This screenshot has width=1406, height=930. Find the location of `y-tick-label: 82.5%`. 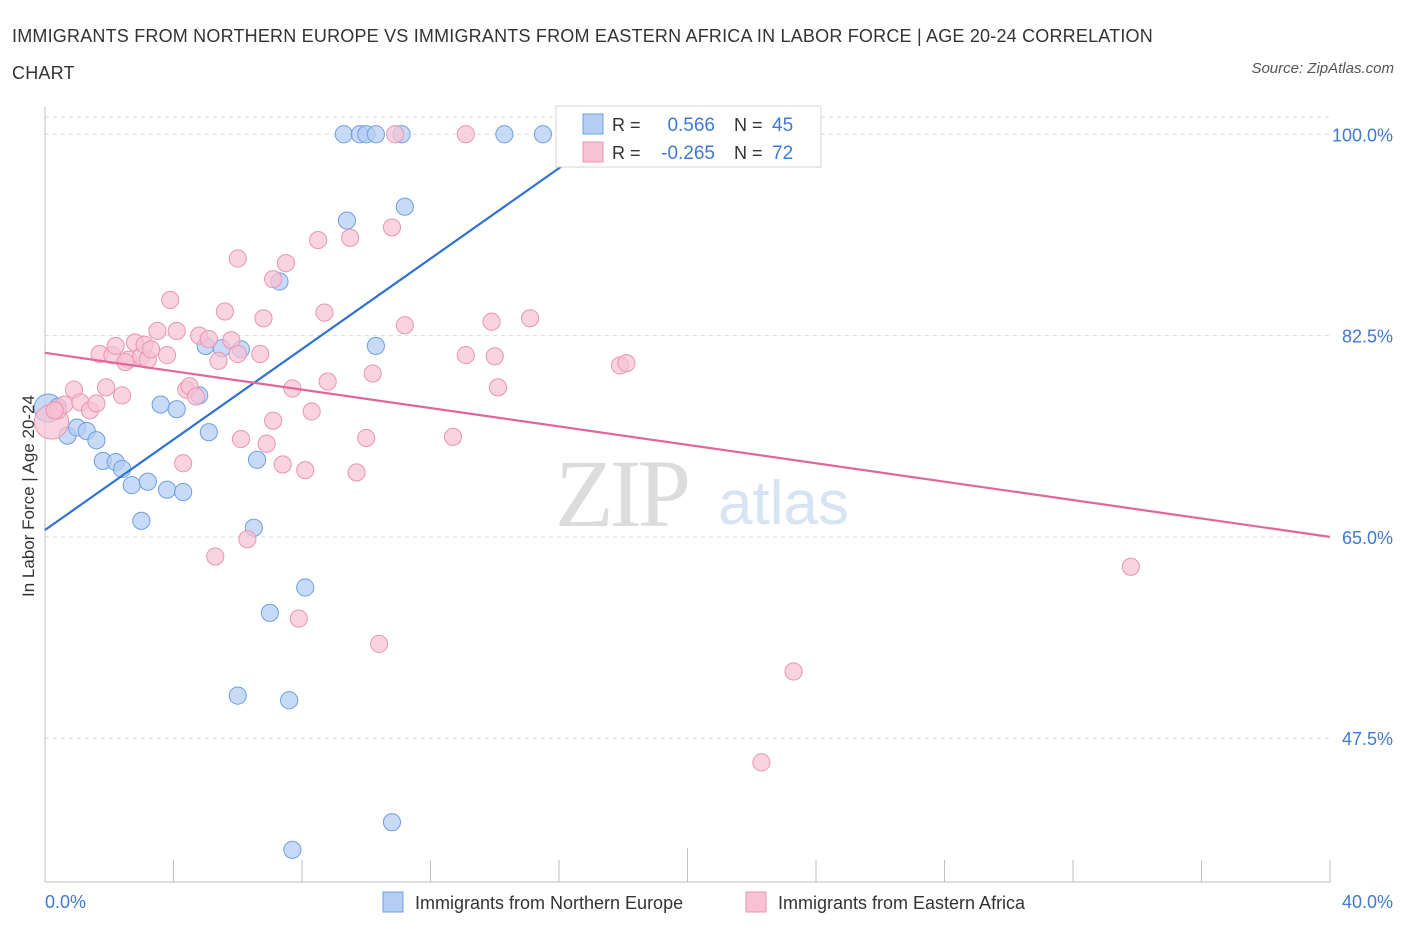

y-tick-label: 82.5% is located at coordinates (1367, 337).